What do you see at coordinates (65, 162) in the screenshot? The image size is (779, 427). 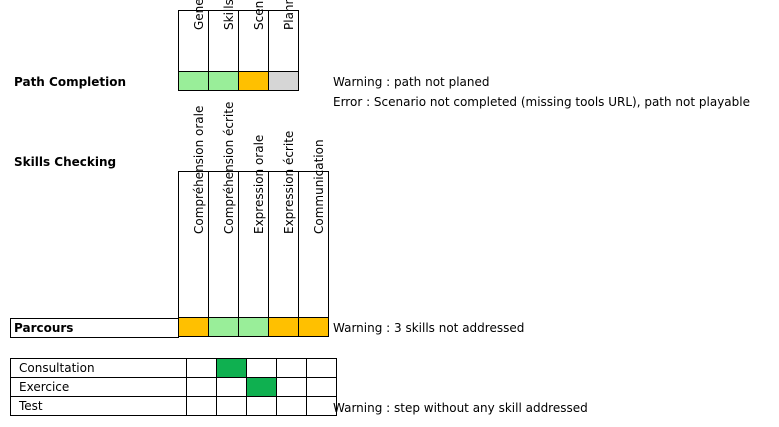 I see `skills-checking-title: Skills Checking` at bounding box center [65, 162].